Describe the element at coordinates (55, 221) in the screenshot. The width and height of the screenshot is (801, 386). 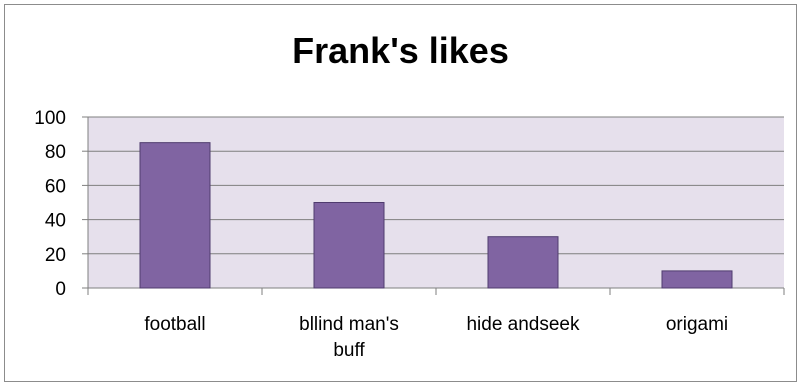
I see `y-tick-label: 40` at that location.